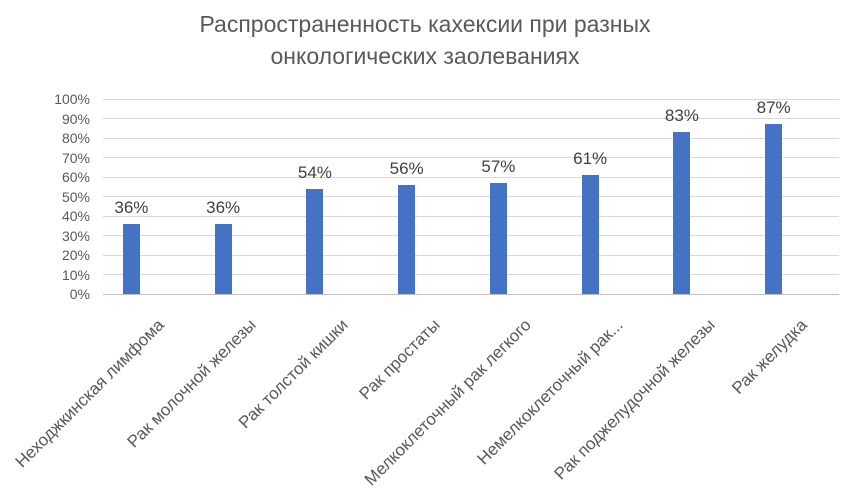 The height and width of the screenshot is (494, 850). Describe the element at coordinates (773, 108) in the screenshot. I see `bar-value-label: 87%` at that location.